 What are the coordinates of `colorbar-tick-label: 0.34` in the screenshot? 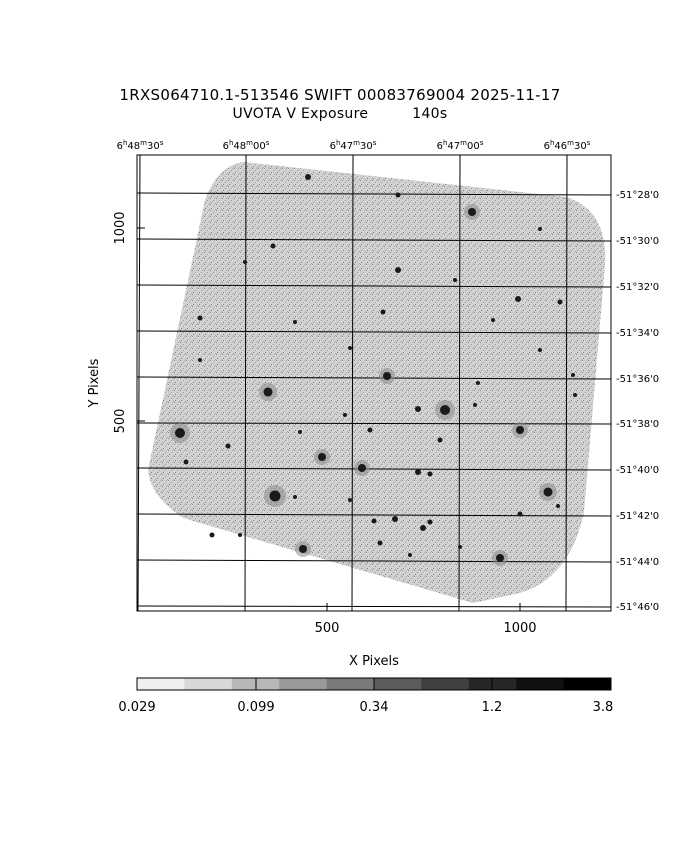 It's located at (374, 707).